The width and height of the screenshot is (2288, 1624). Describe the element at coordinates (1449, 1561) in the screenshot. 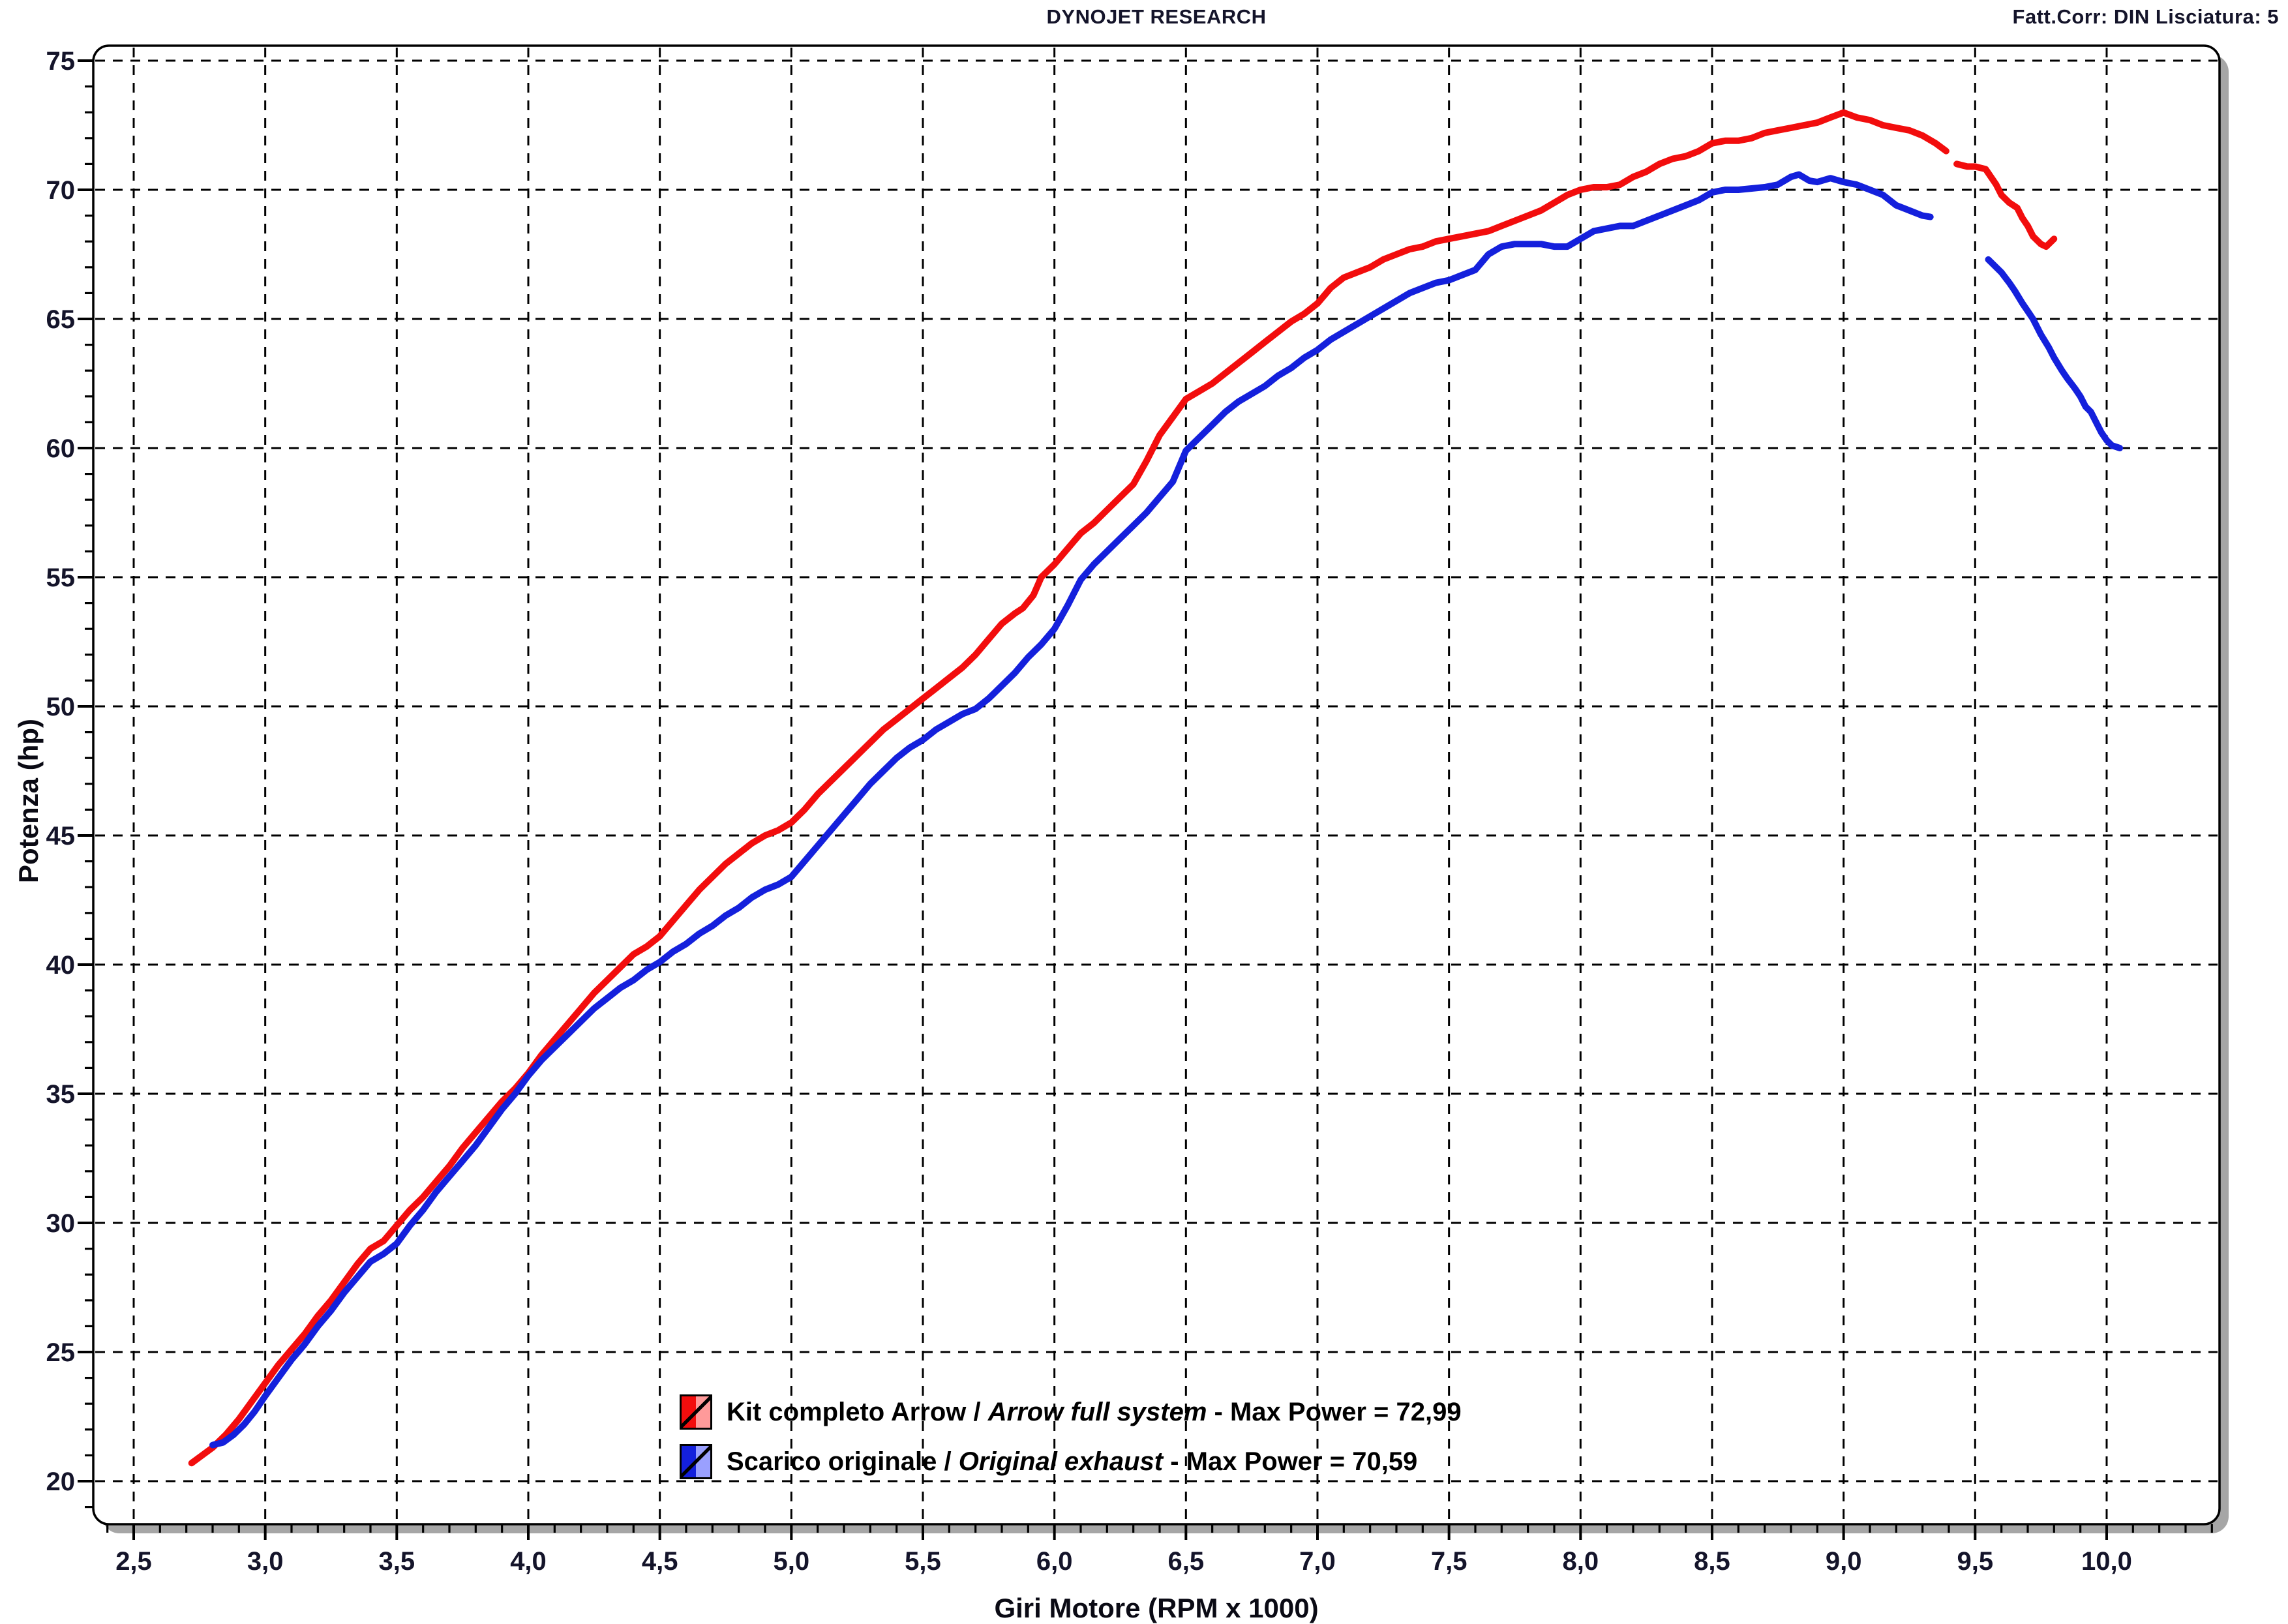

I see `svg-text: 7,5` at that location.